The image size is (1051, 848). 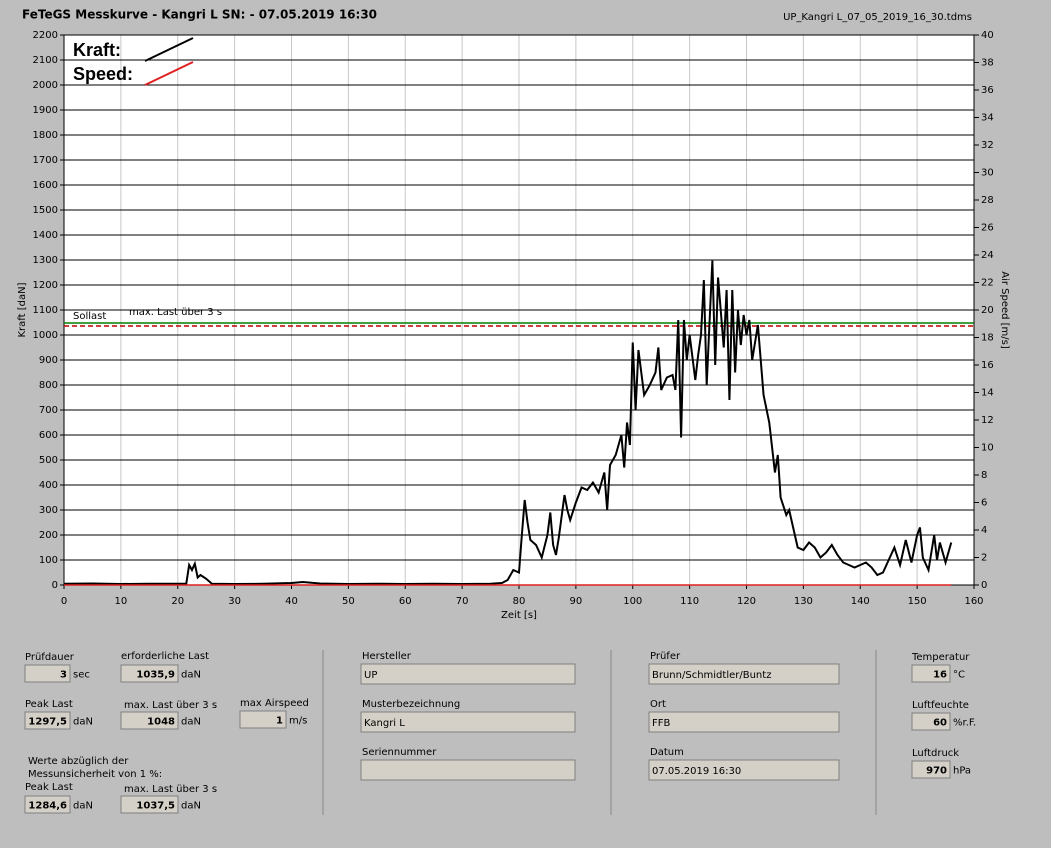 I want to click on x-tick-label: 60, so click(x=405, y=601).